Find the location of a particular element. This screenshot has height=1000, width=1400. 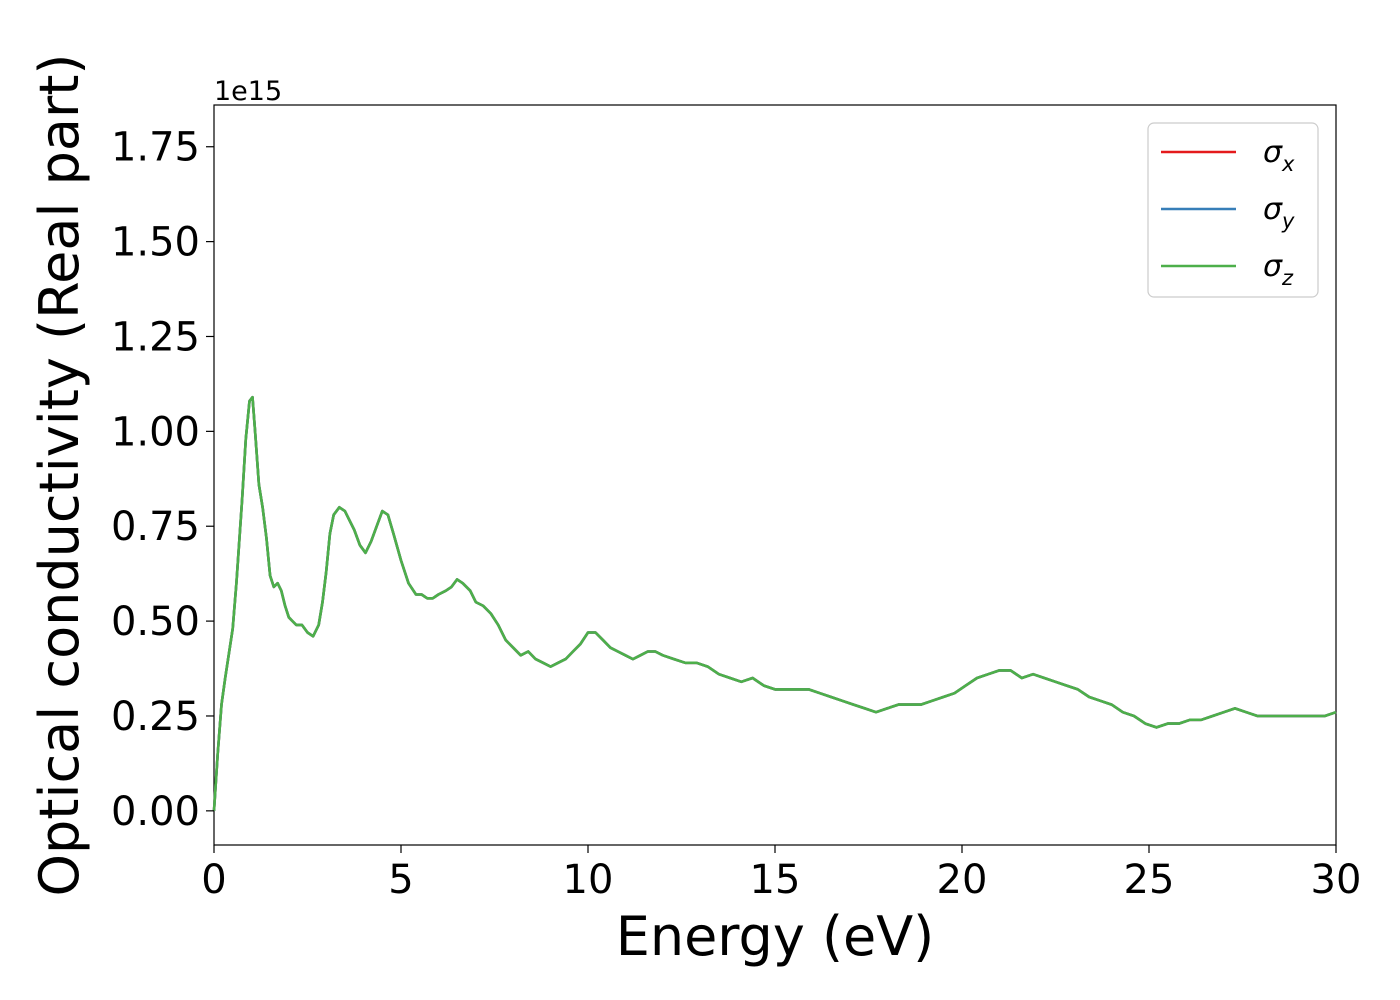

y-tick-label: 1.50 is located at coordinates (155, 243).